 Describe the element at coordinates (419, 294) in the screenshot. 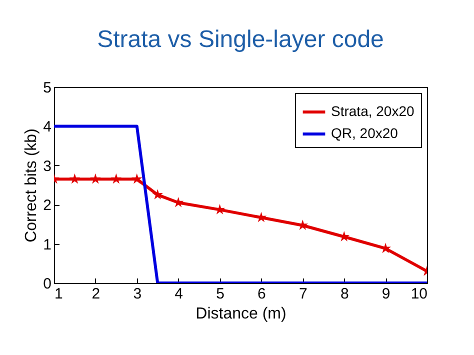

I see `x-tick-label: 10` at that location.